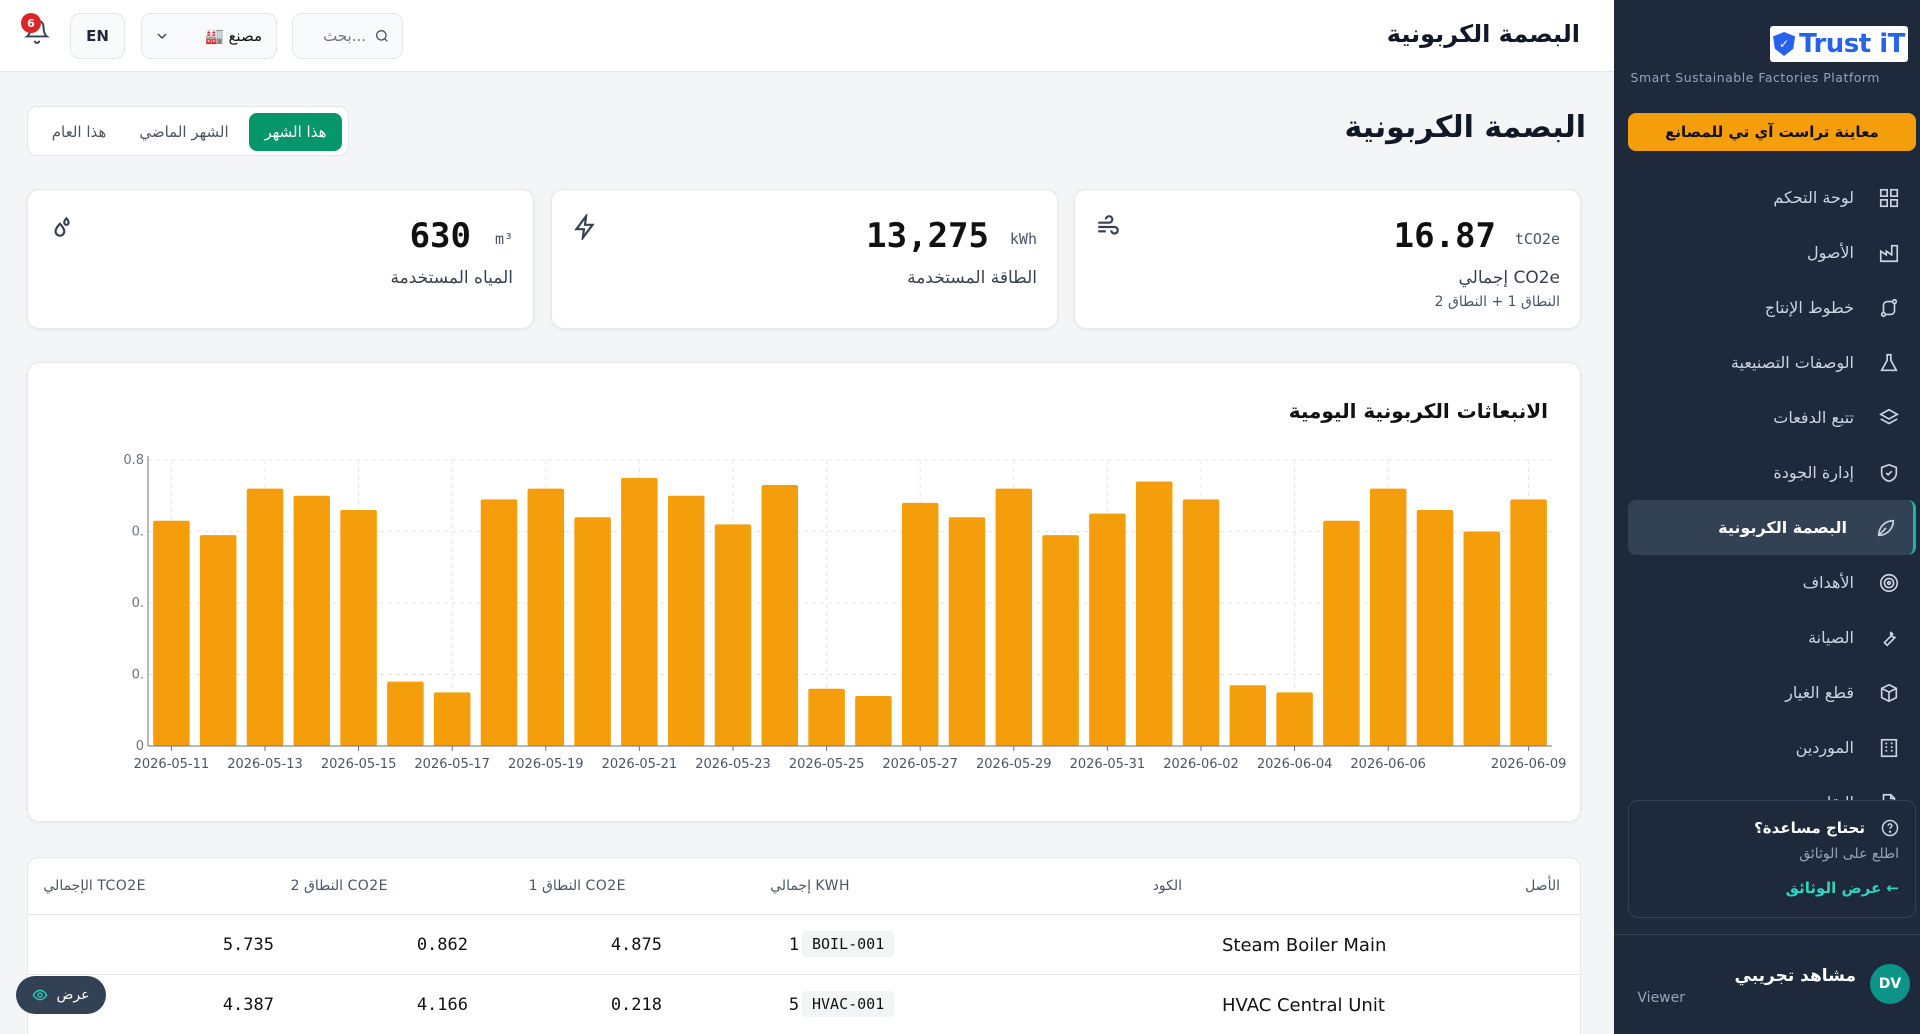 This screenshot has width=1920, height=1034. What do you see at coordinates (1465, 127) in the screenshot?
I see `page-title: البصمة الكربونية` at bounding box center [1465, 127].